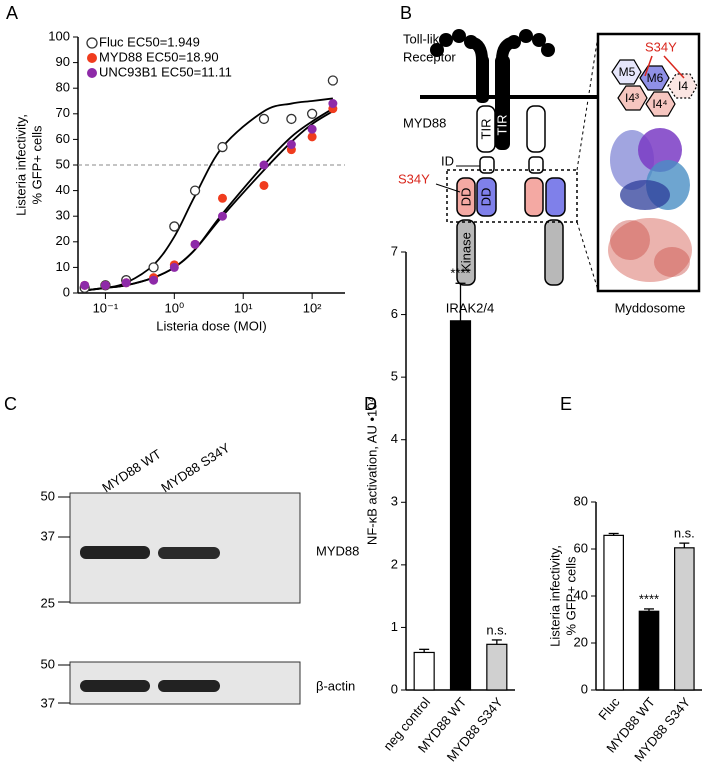 The height and width of the screenshot is (768, 714). I want to click on structure-render, so click(650, 205).